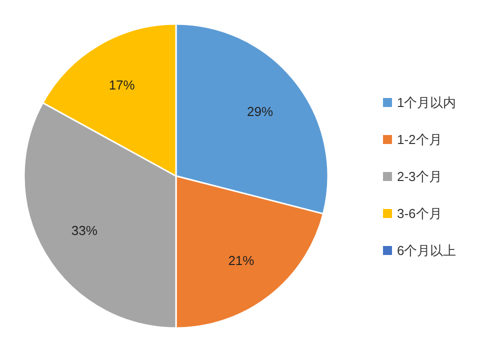 The height and width of the screenshot is (351, 503). Describe the element at coordinates (260, 111) in the screenshot. I see `data-label: 29%` at that location.